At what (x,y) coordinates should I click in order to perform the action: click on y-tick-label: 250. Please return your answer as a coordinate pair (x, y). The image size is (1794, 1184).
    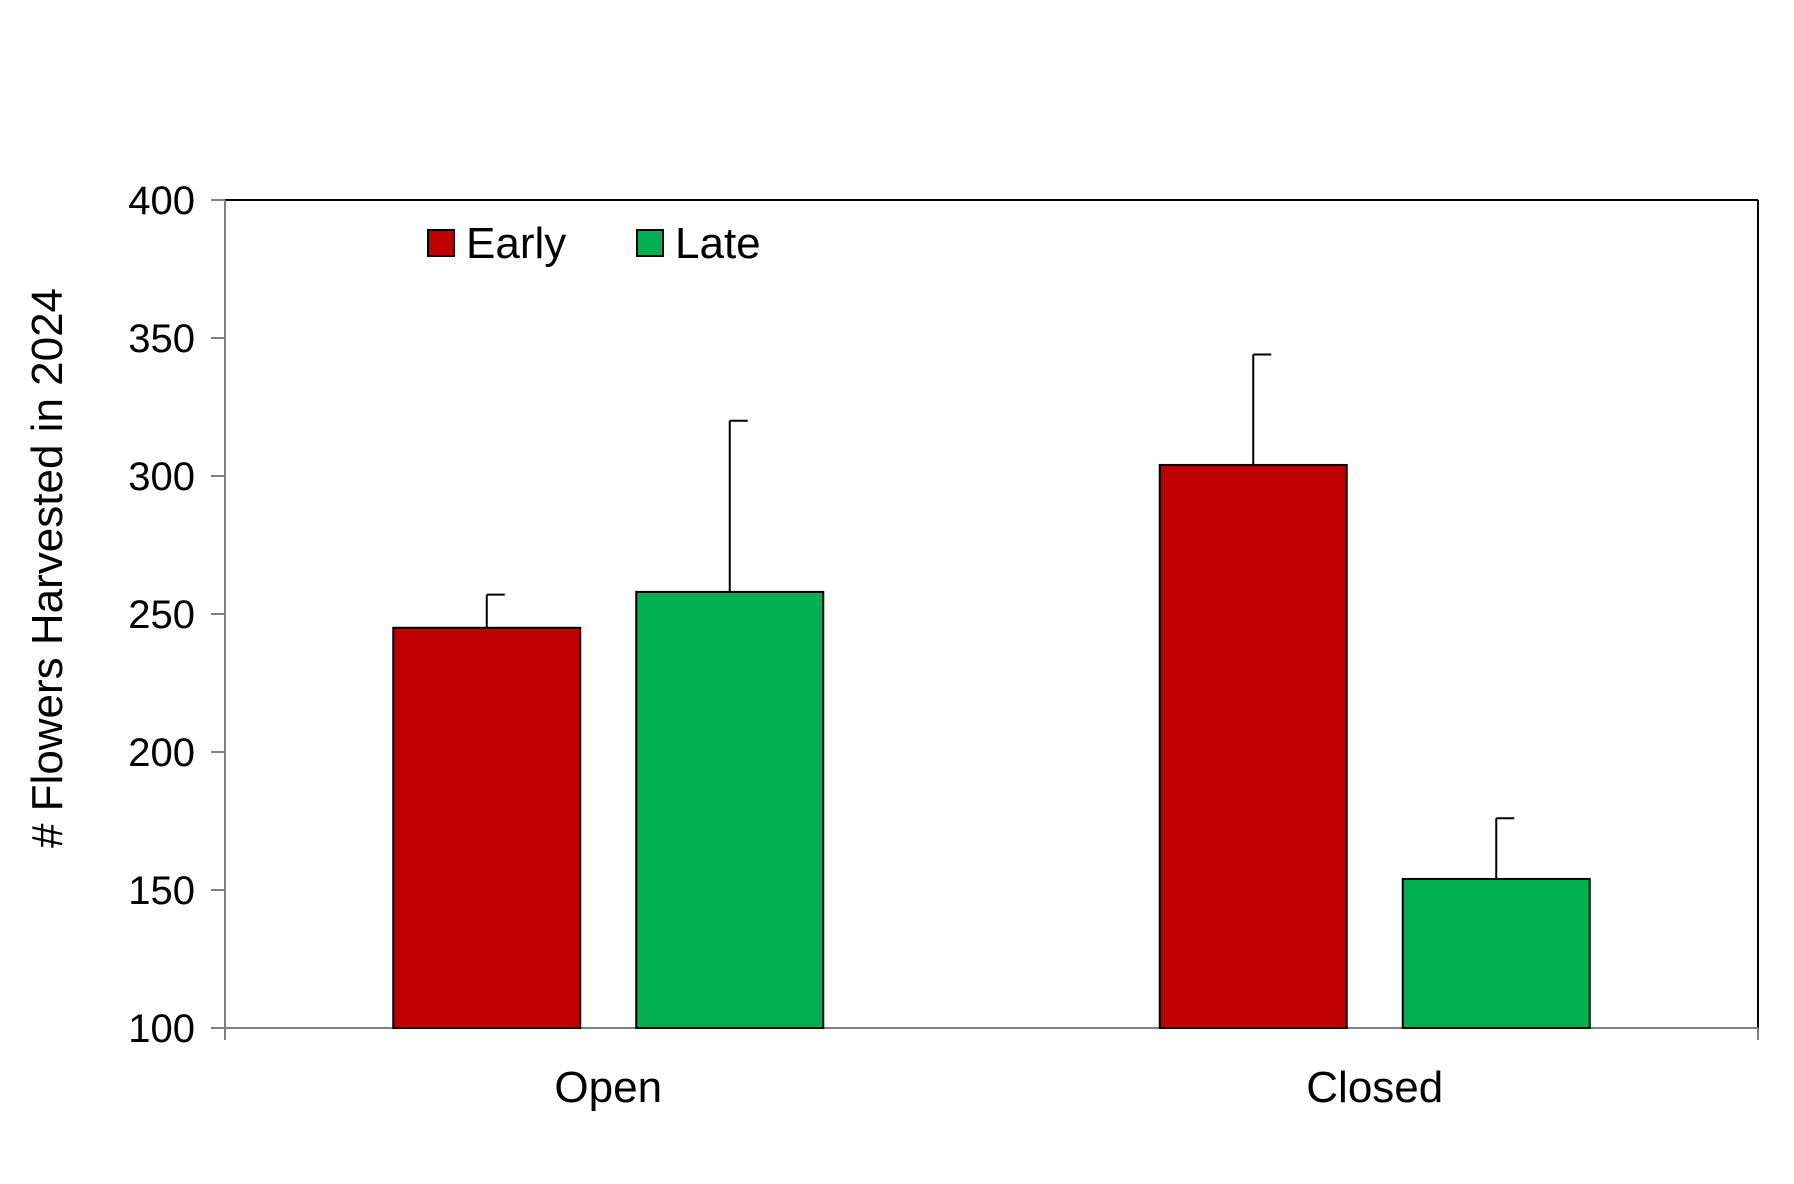
    Looking at the image, I should click on (161, 615).